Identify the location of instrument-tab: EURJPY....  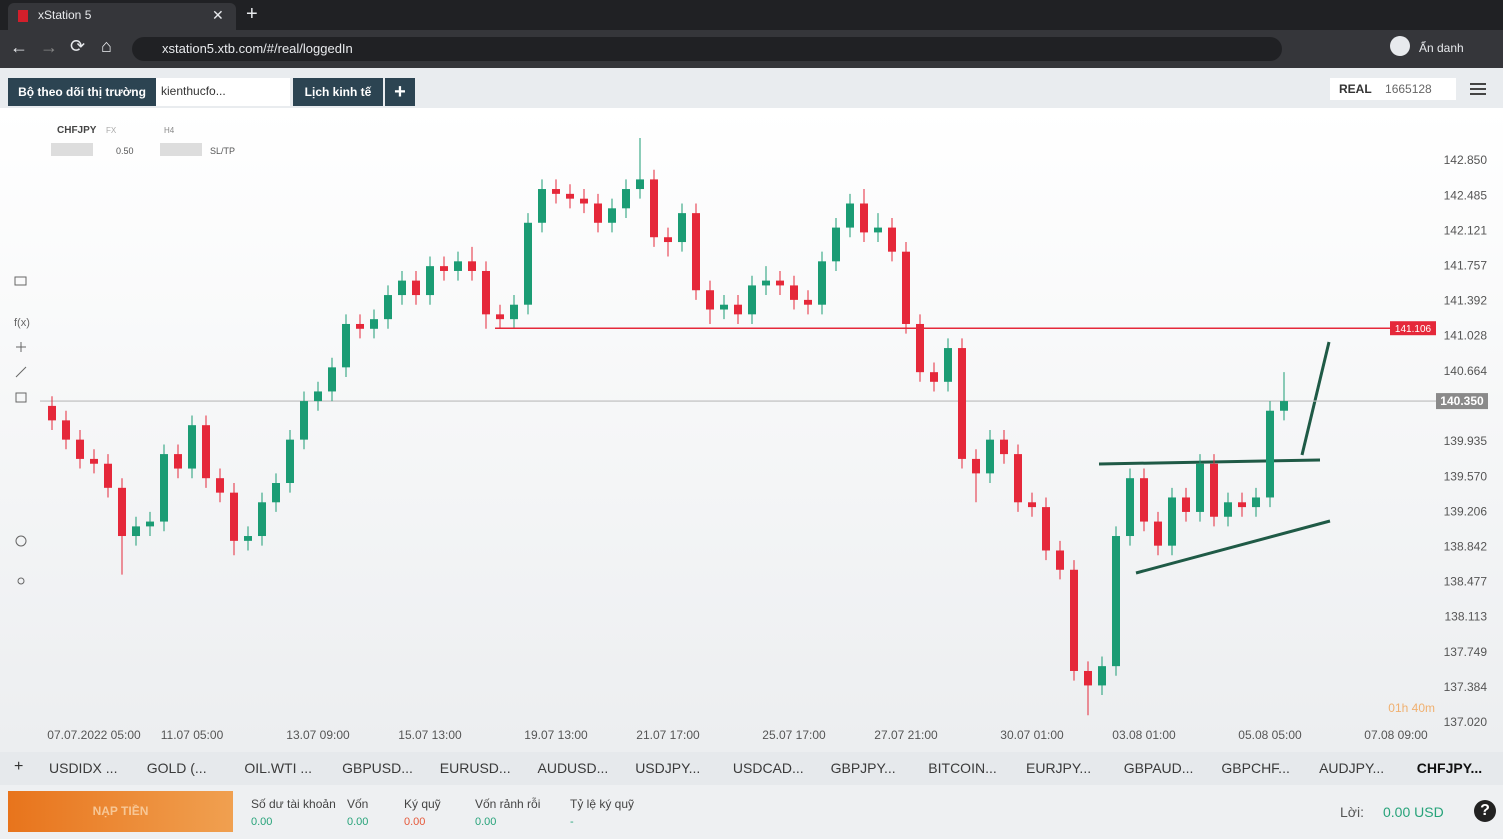
(1059, 768).